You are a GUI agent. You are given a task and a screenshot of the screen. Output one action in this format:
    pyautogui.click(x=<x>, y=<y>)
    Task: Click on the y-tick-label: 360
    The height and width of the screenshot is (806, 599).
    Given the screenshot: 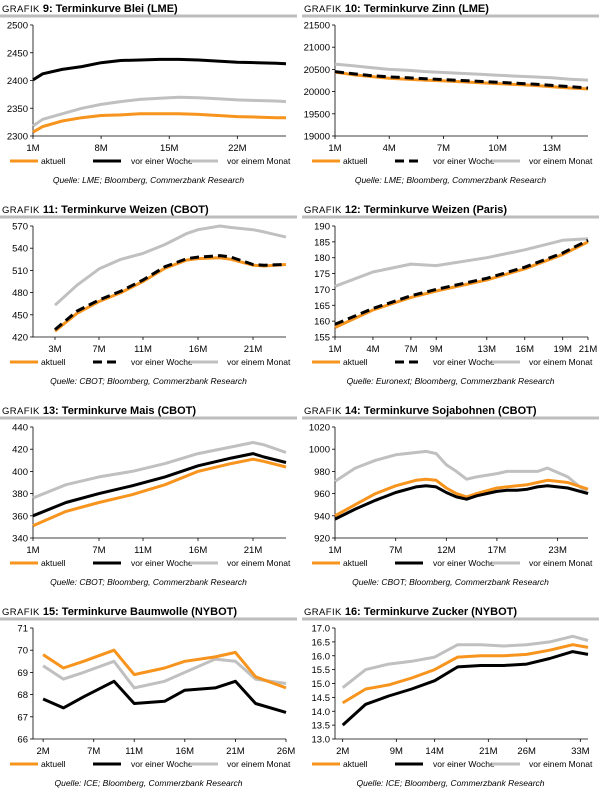 What is the action you would take?
    pyautogui.click(x=20, y=516)
    